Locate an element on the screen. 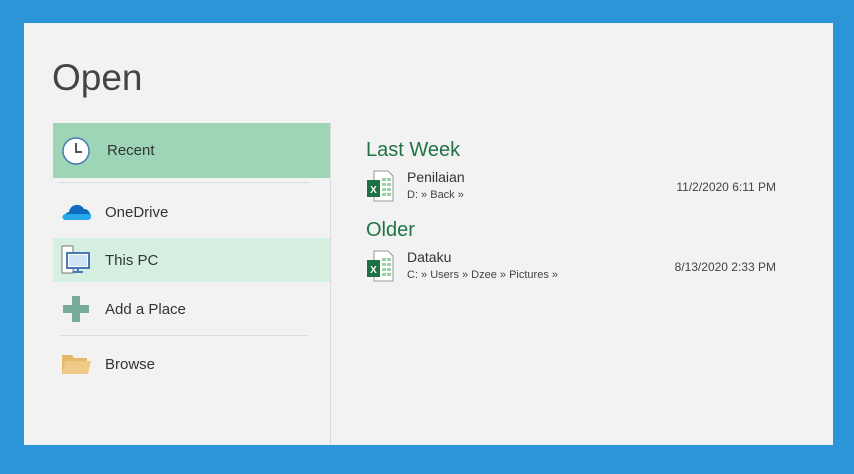 This screenshot has width=854, height=474. nav-label: Recent is located at coordinates (131, 150).